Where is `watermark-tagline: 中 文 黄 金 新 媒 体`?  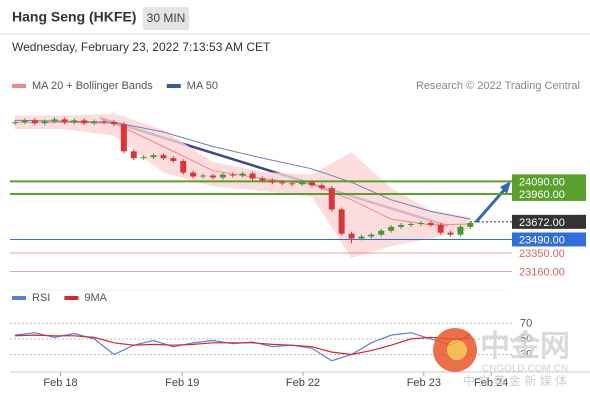 watermark-tagline: 中 文 黄 金 新 媒 体 is located at coordinates (515, 380).